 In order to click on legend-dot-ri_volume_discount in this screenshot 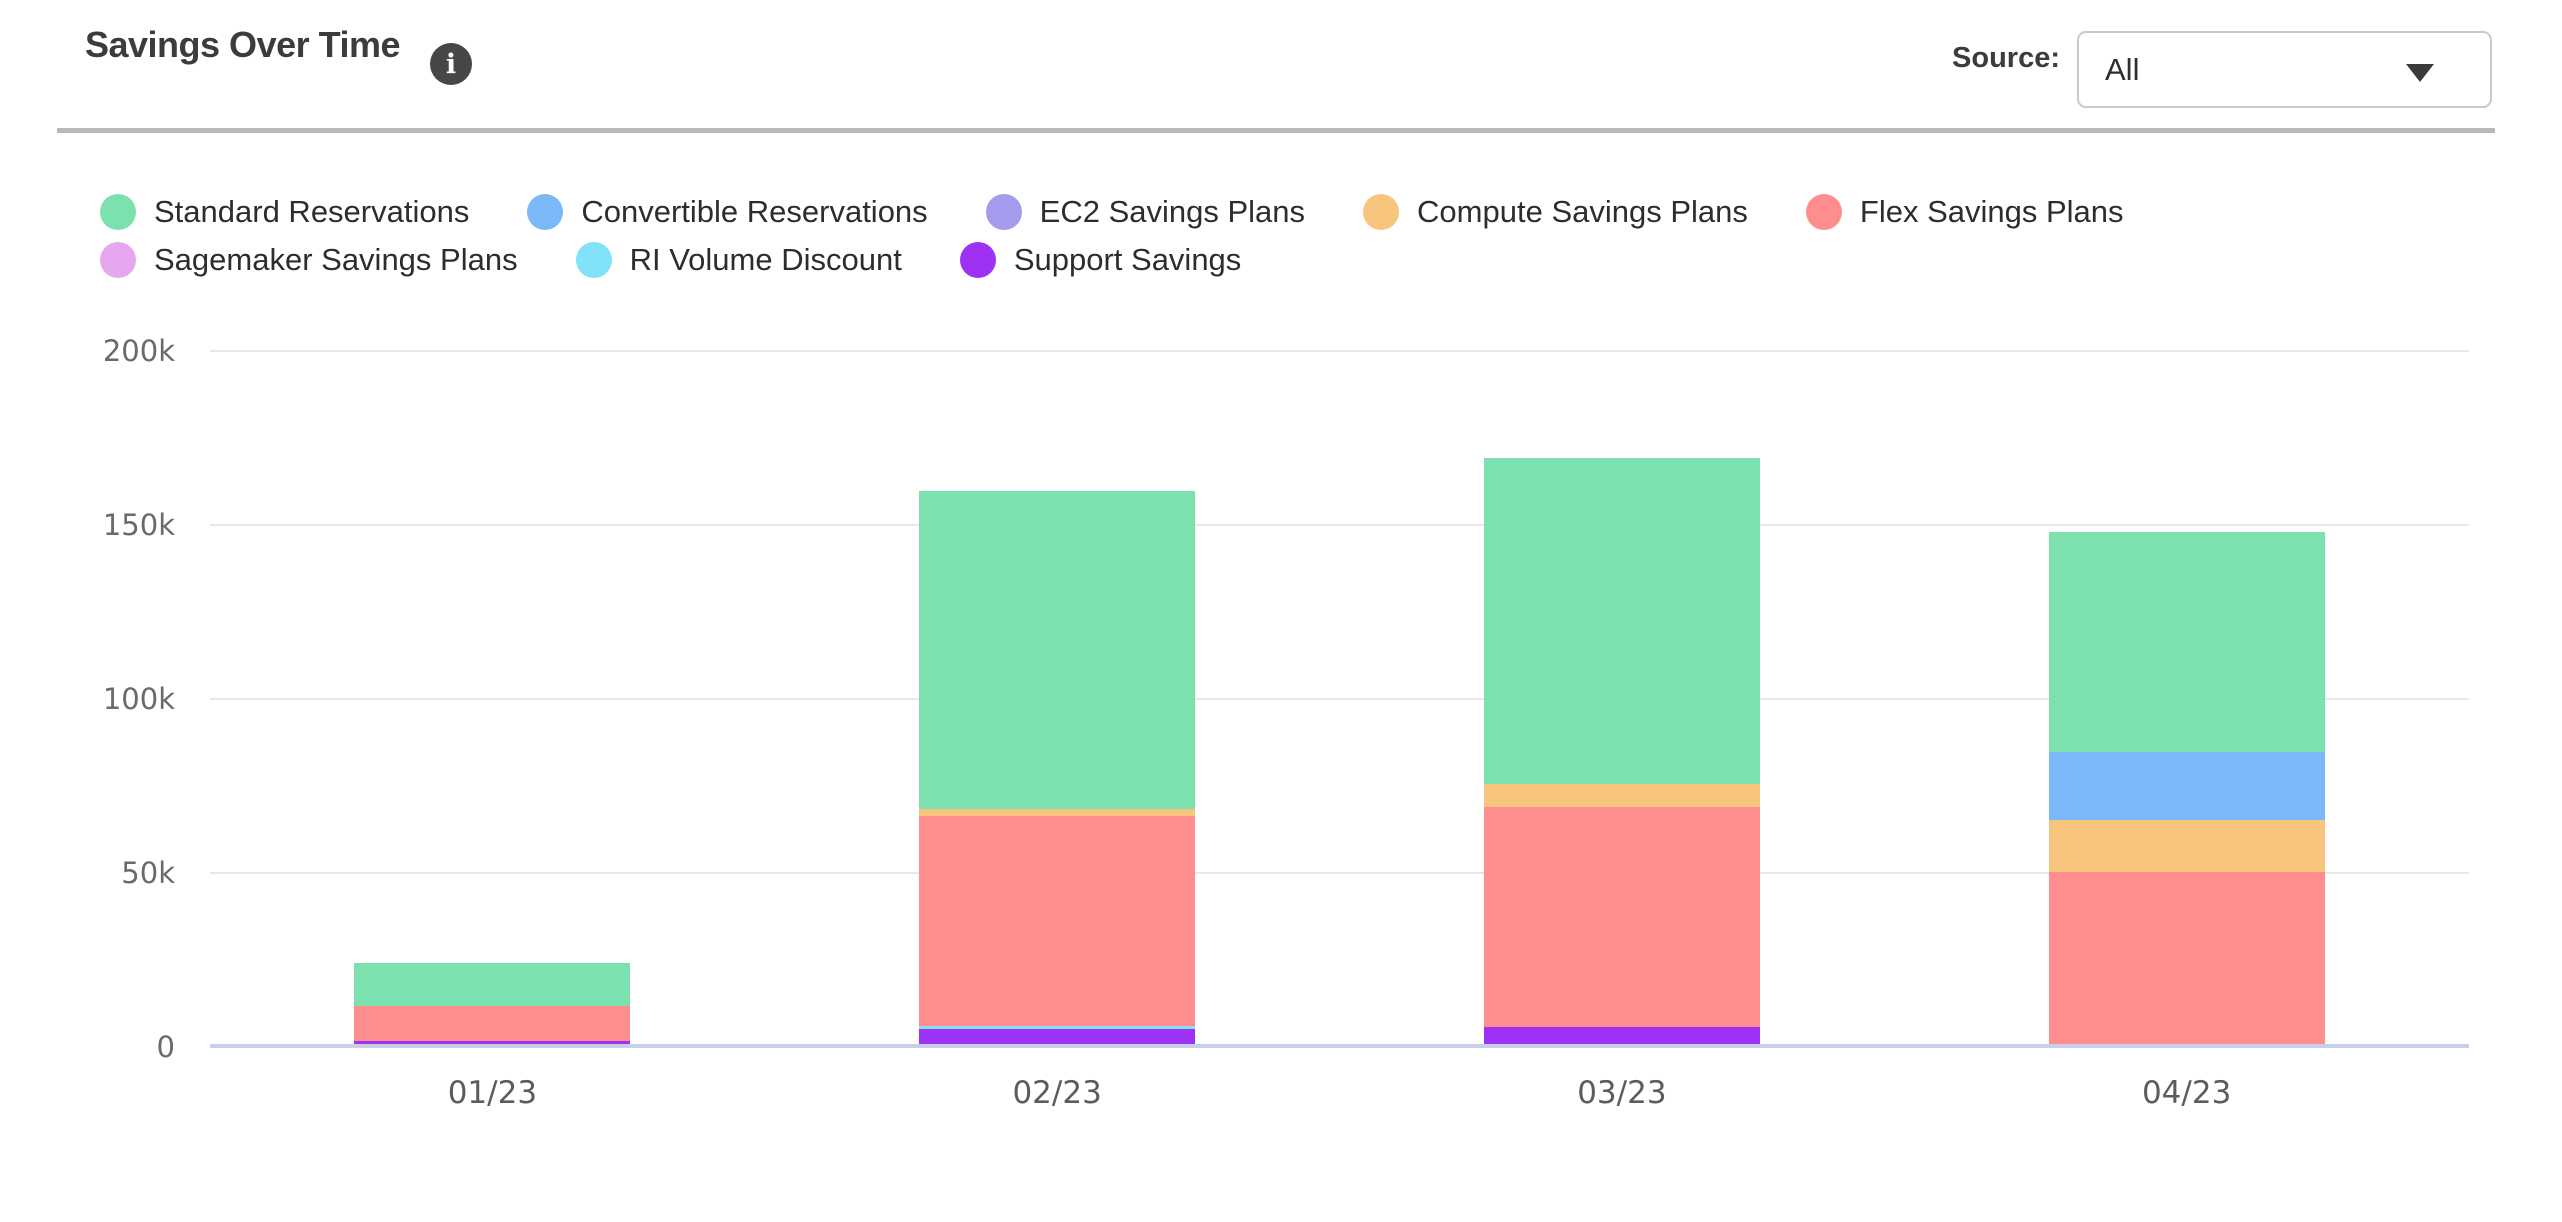, I will do `click(593, 260)`.